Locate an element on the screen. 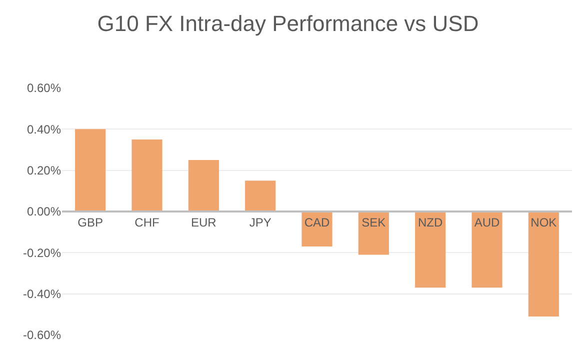 This screenshot has width=576, height=347. x-tick-label: AUD is located at coordinates (487, 223).